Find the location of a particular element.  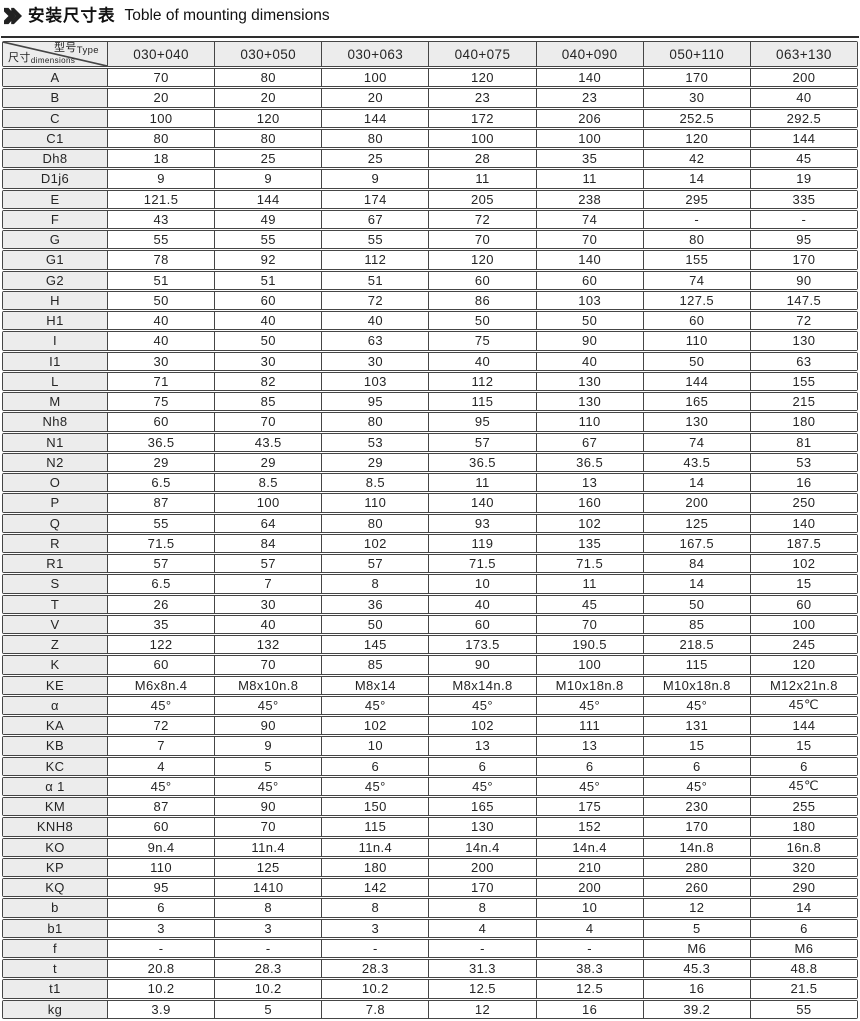

table-cell: M12x21n.8 is located at coordinates (803, 685).